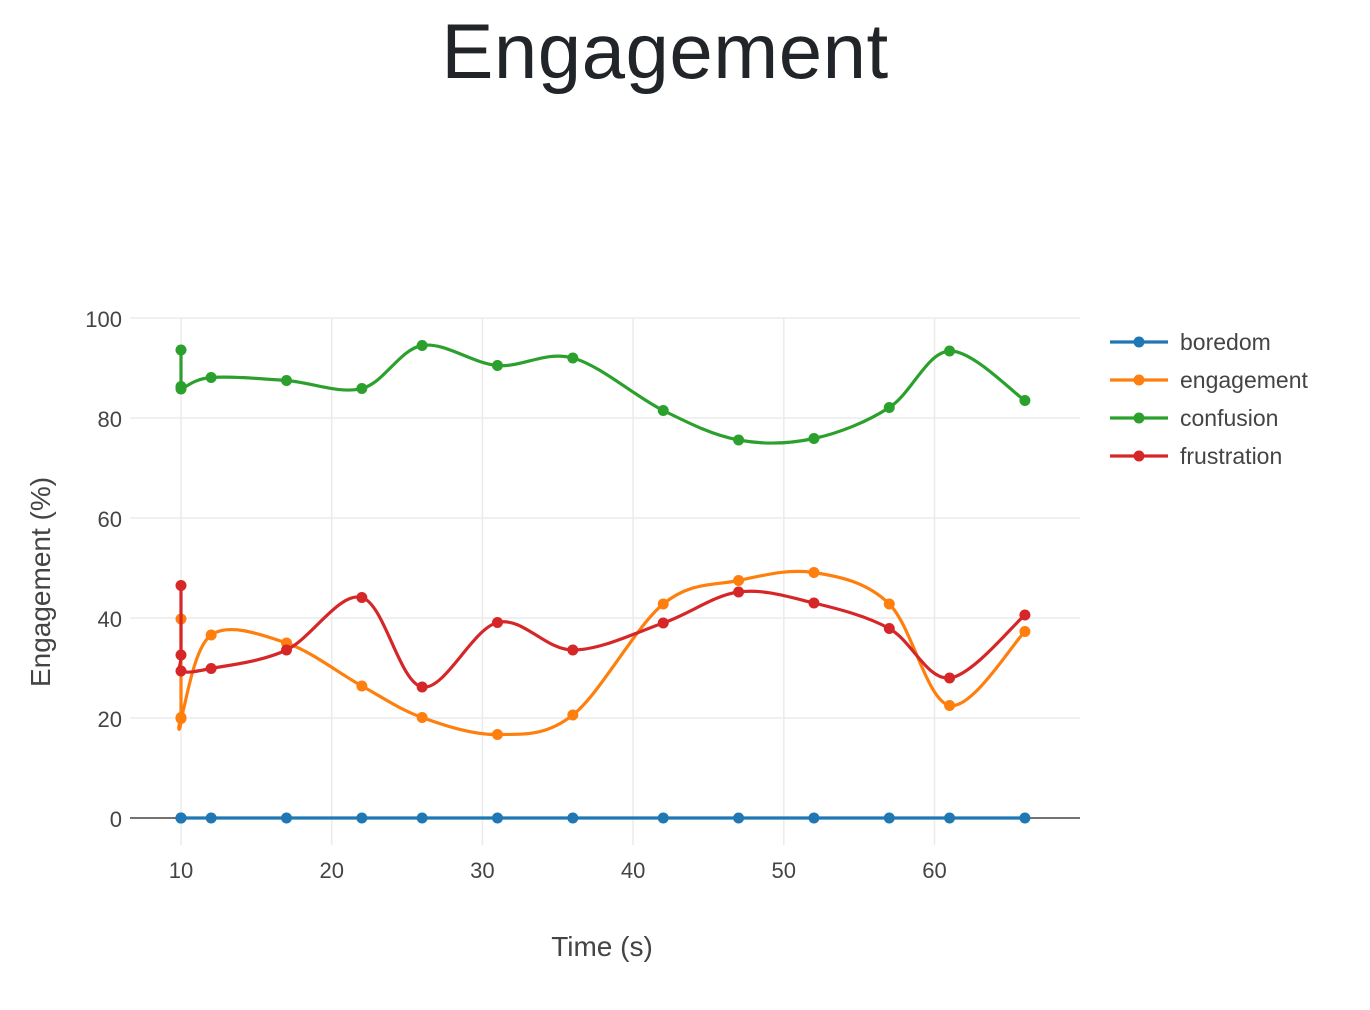 The width and height of the screenshot is (1370, 1010). Describe the element at coordinates (116, 819) in the screenshot. I see `y-tick-label: 0` at that location.